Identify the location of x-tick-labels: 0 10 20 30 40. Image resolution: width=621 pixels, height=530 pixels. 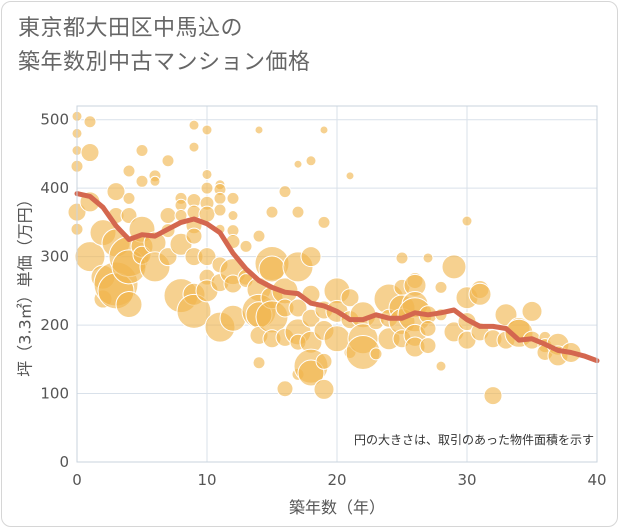
(339, 480).